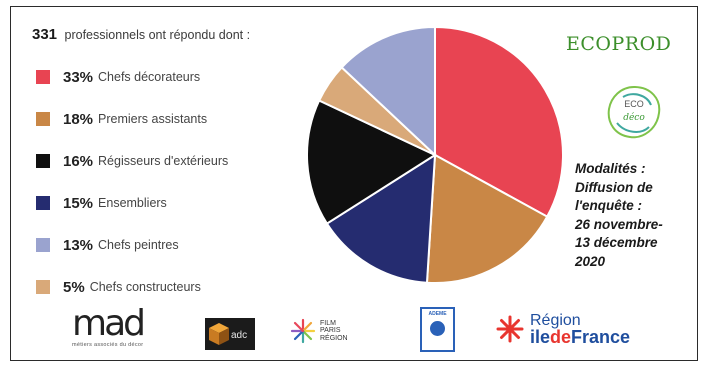  What do you see at coordinates (319, 331) in the screenshot?
I see `film-paris-region-logo: FILM PARIS RÉGION` at bounding box center [319, 331].